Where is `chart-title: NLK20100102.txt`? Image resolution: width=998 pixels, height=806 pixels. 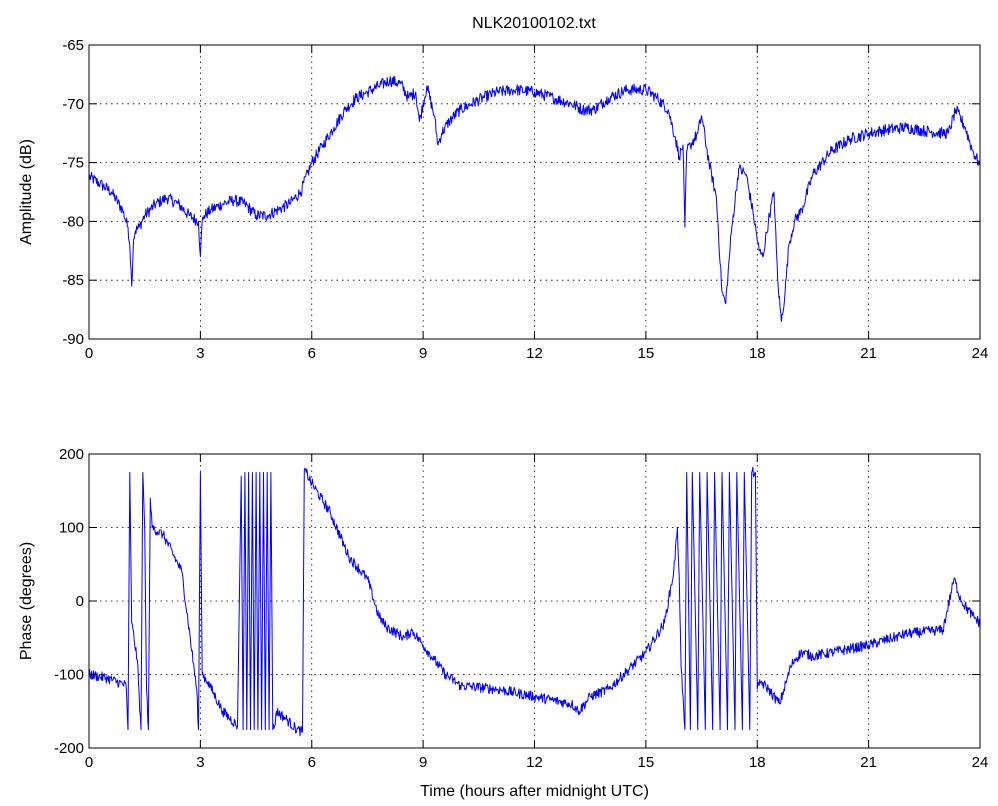 chart-title: NLK20100102.txt is located at coordinates (534, 23).